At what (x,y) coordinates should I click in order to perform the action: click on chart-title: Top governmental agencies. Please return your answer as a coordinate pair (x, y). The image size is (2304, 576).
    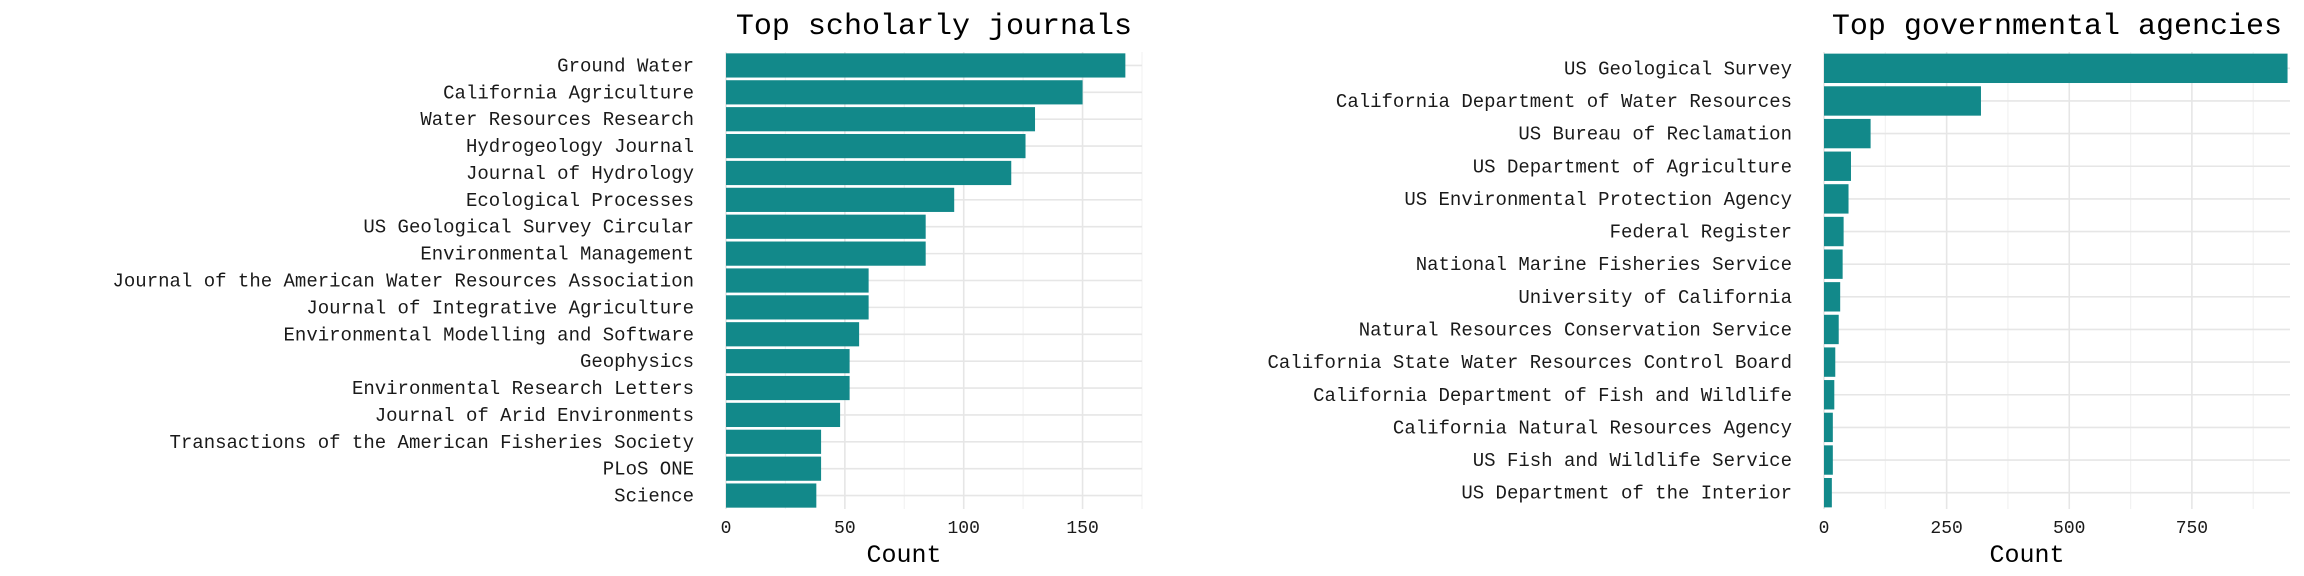
    Looking at the image, I should click on (2057, 27).